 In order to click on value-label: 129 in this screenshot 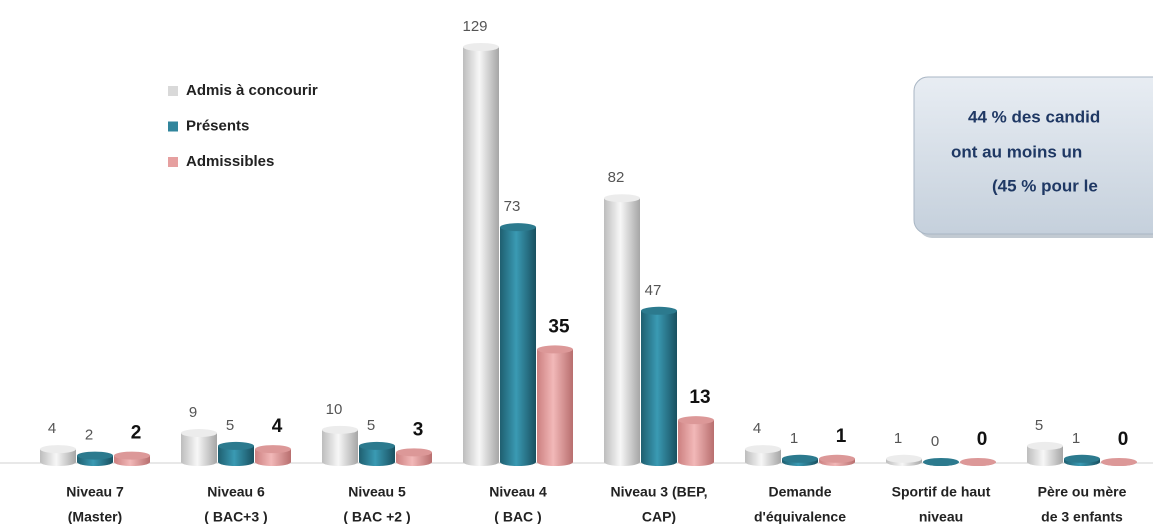, I will do `click(474, 26)`.